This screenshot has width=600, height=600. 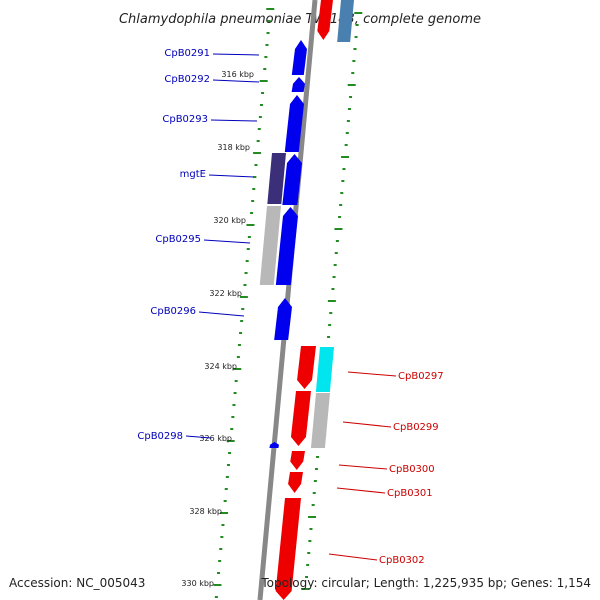 I want to click on scale-tick-label: 328 kbp, so click(x=205, y=511).